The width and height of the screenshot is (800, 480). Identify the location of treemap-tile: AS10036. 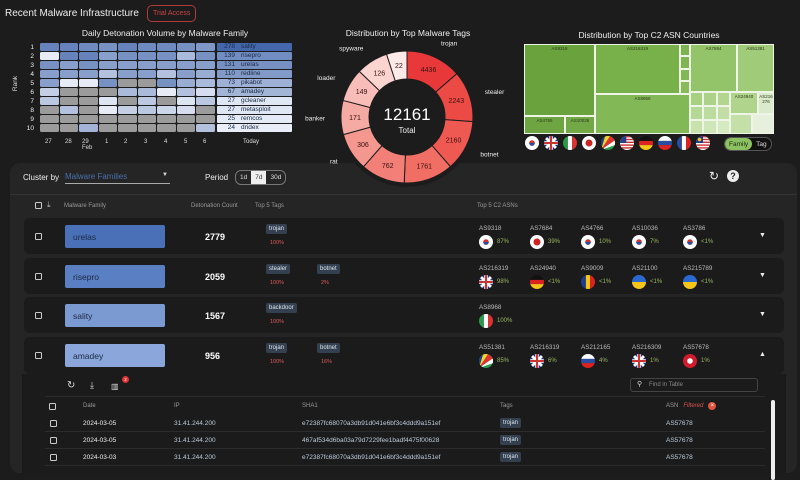
(580, 125).